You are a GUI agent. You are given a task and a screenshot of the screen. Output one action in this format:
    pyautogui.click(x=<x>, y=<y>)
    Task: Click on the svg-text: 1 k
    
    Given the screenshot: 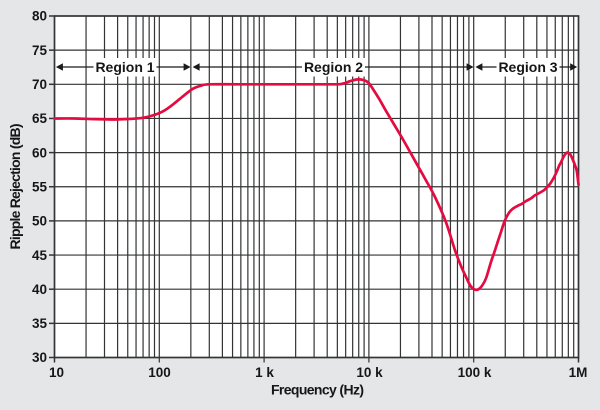 What is the action you would take?
    pyautogui.click(x=264, y=372)
    